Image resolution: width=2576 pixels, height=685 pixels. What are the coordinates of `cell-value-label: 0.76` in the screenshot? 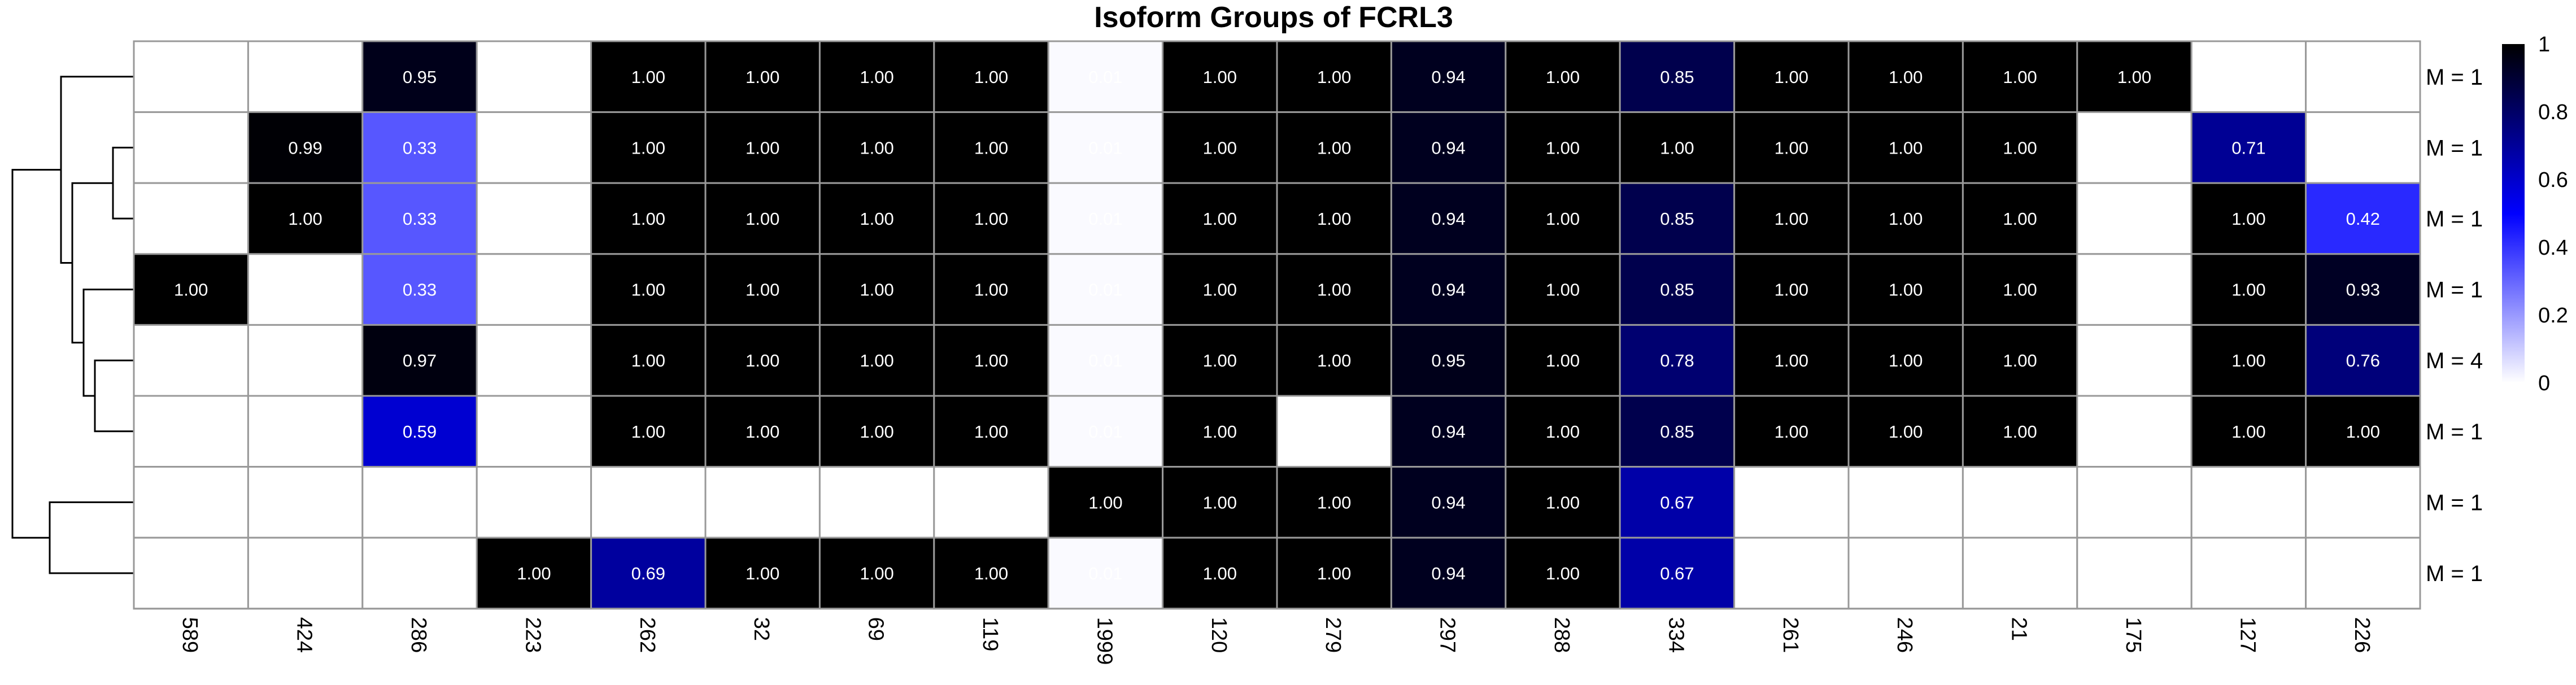 It's located at (2363, 361).